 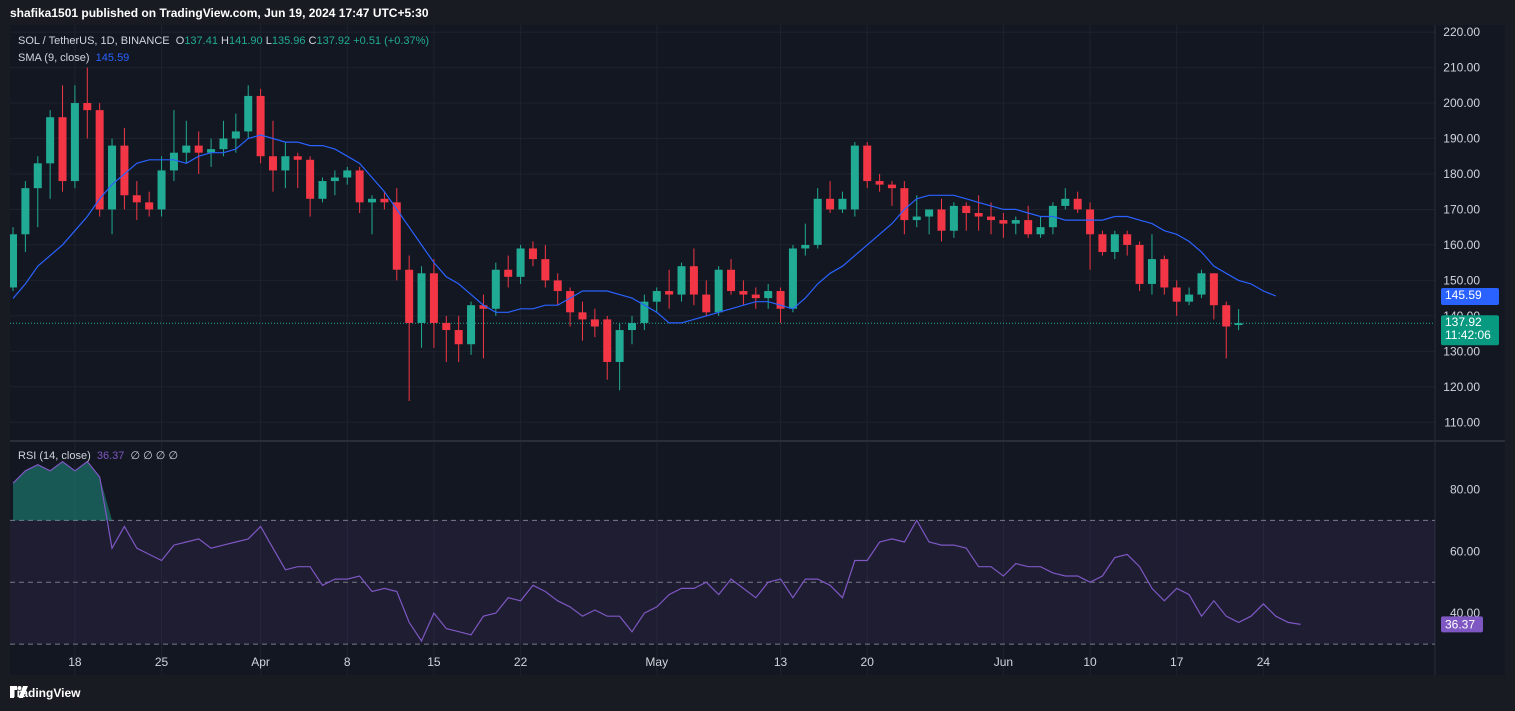 What do you see at coordinates (1461, 32) in the screenshot?
I see `price-tick-label: 220.00` at bounding box center [1461, 32].